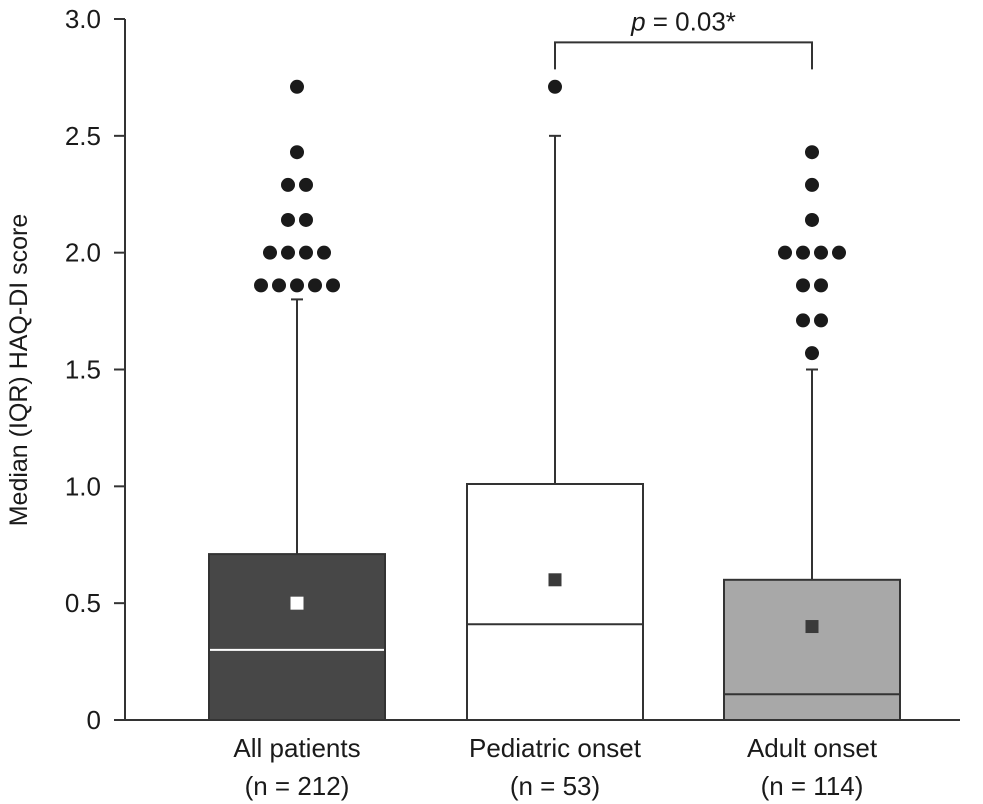  Describe the element at coordinates (83, 19) in the screenshot. I see `y-tick-label: 3.0` at that location.